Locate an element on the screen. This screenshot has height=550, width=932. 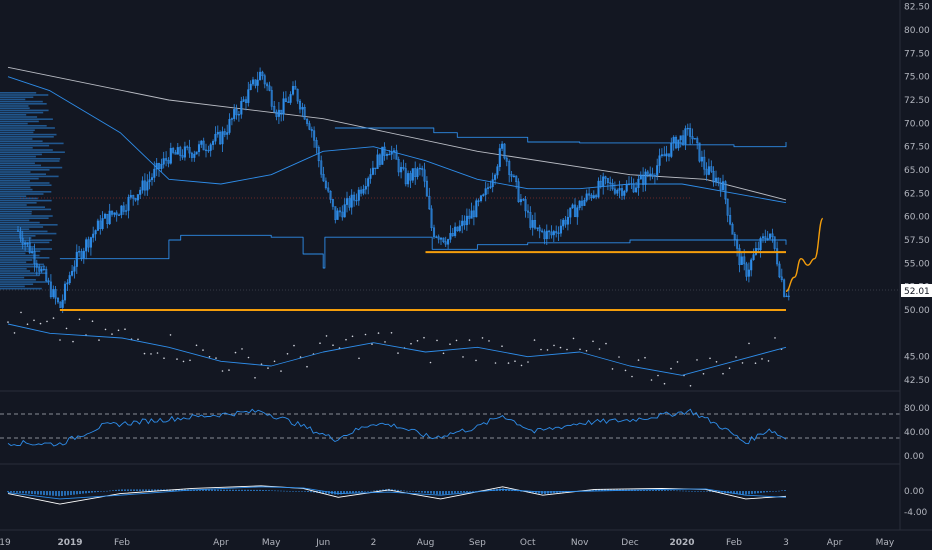
time-tick-label: Apr is located at coordinates (835, 543).